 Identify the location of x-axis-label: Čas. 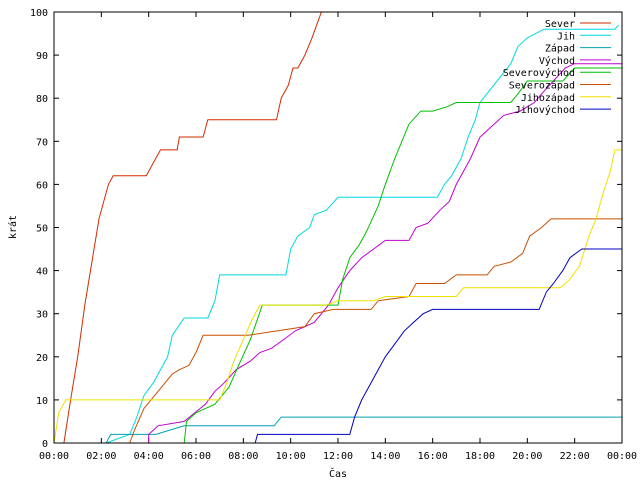
(338, 473).